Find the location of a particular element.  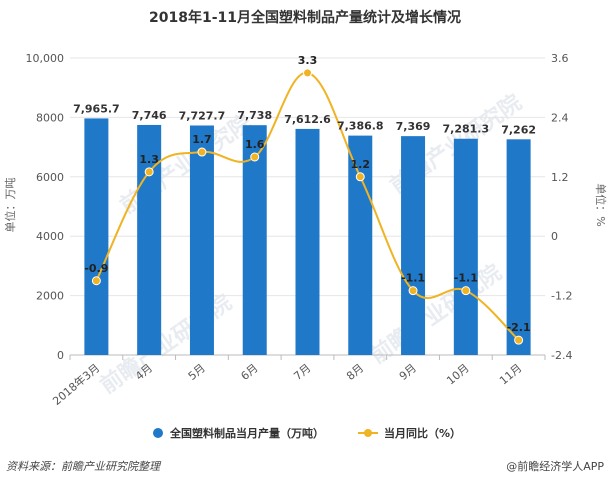

legend-line-label: 当月同比（%） is located at coordinates (422, 433).